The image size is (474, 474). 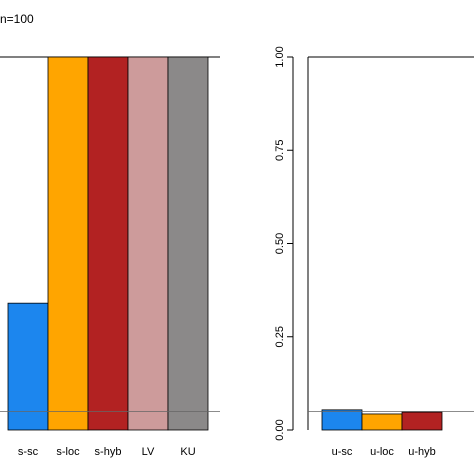 I want to click on x-tick-label: s-hyb, so click(x=108, y=452).